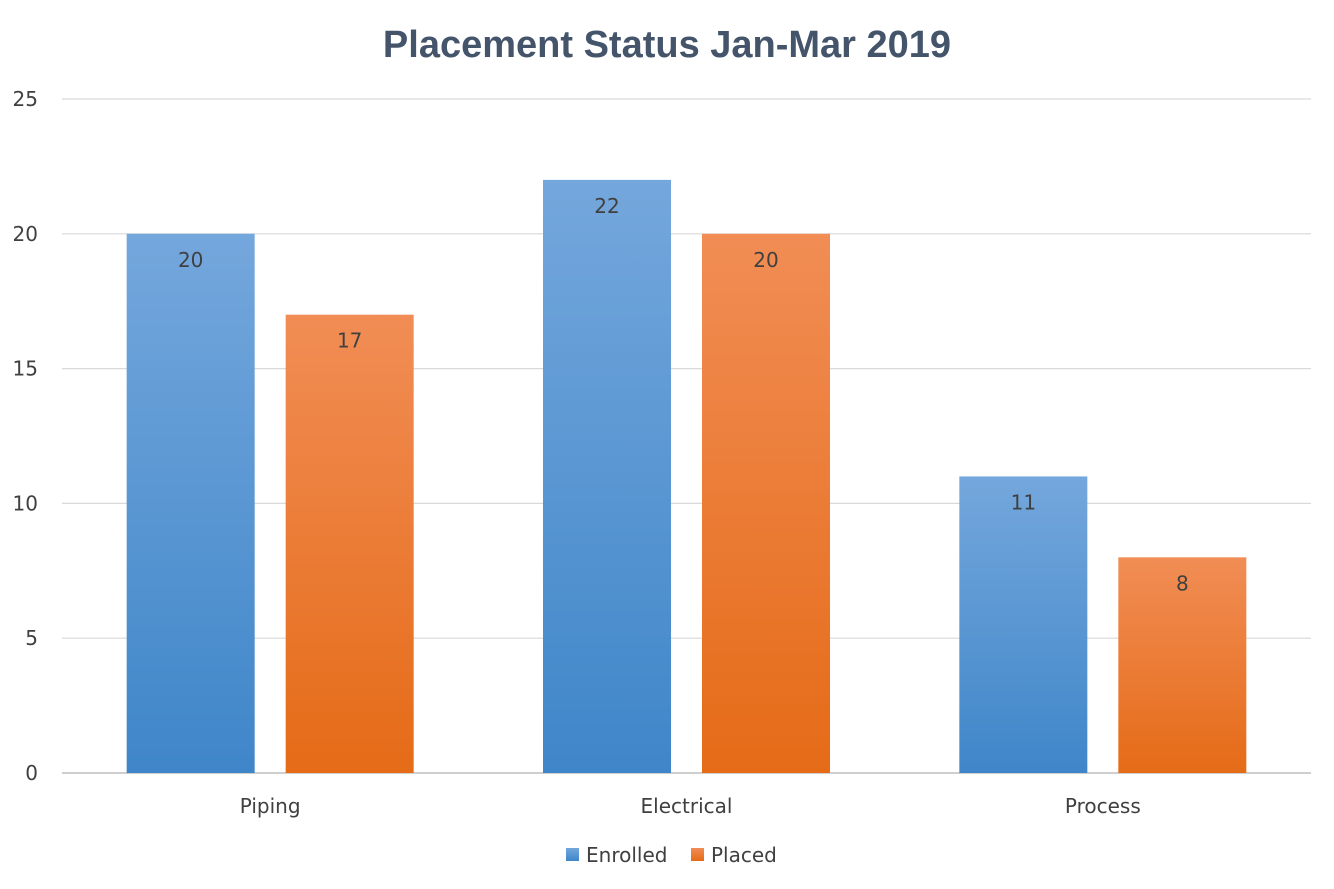  Describe the element at coordinates (190, 503) in the screenshot. I see `bar-enrolled-piping` at that location.